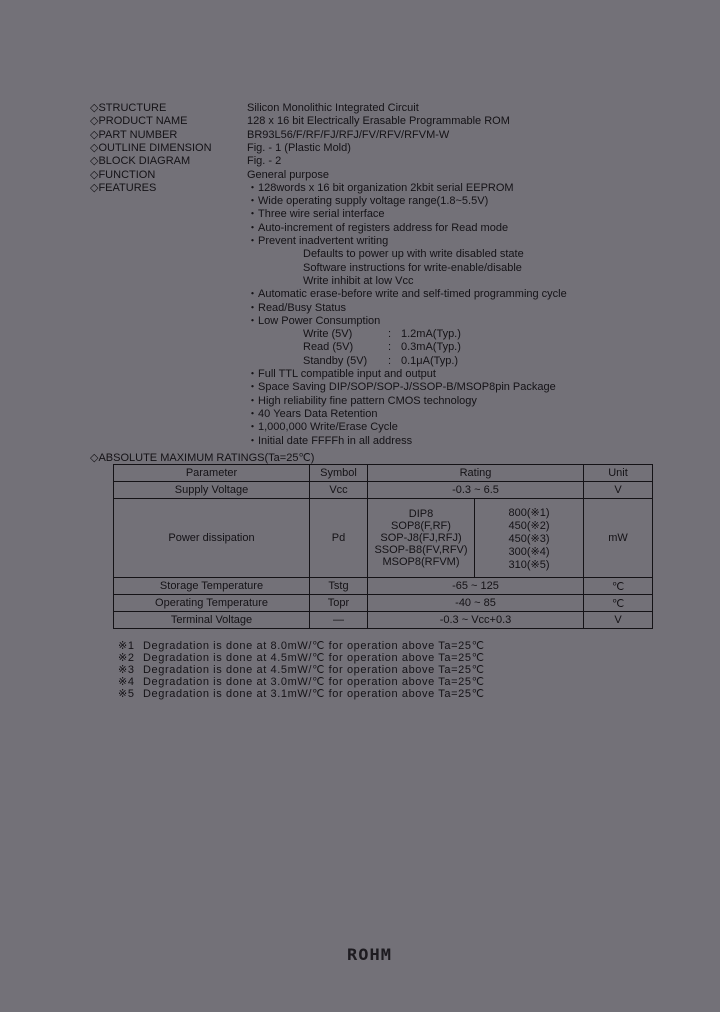  I want to click on package-rating: 300(※4), so click(529, 551).